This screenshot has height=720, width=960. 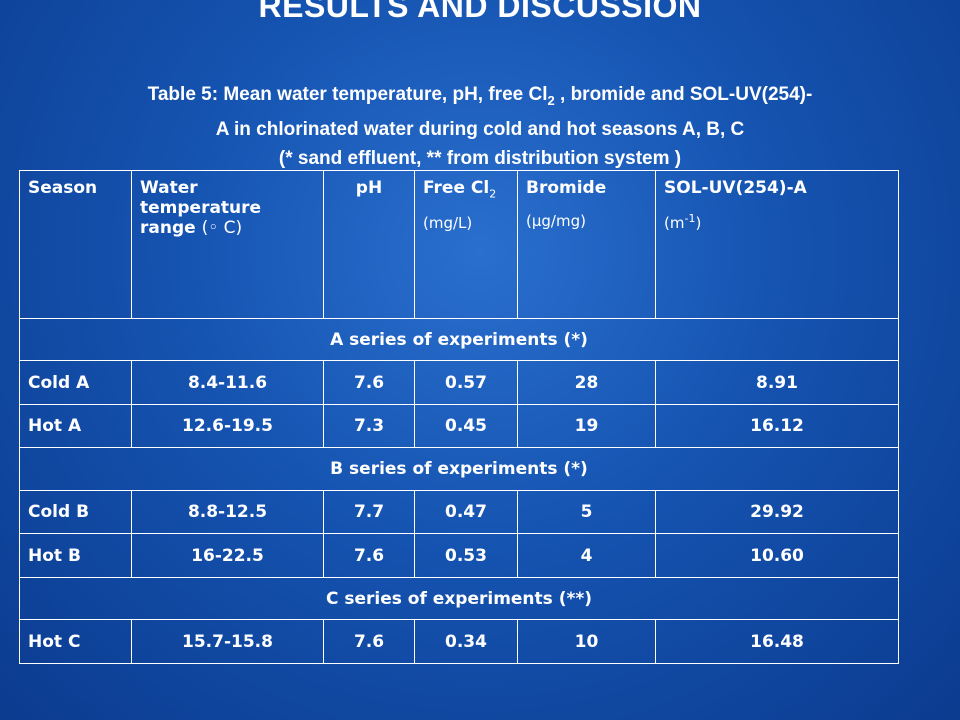 I want to click on cell-ph: 7.7, so click(x=369, y=512).